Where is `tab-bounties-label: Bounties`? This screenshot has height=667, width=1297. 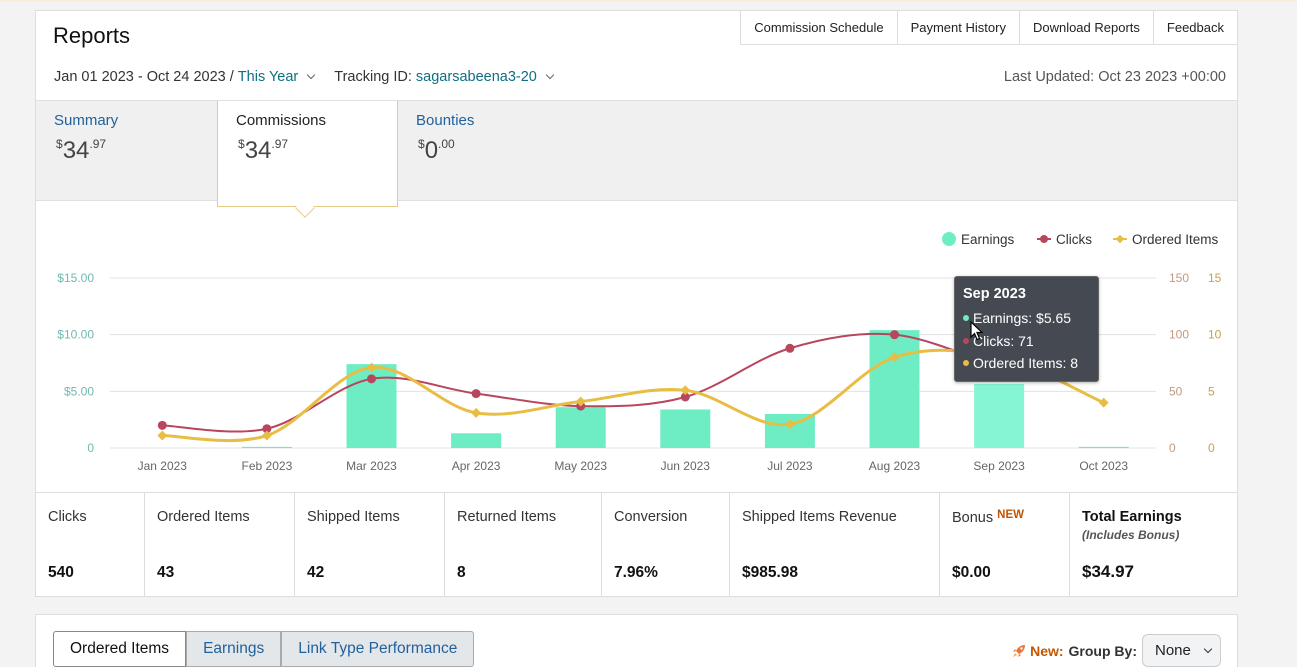
tab-bounties-label: Bounties is located at coordinates (445, 120).